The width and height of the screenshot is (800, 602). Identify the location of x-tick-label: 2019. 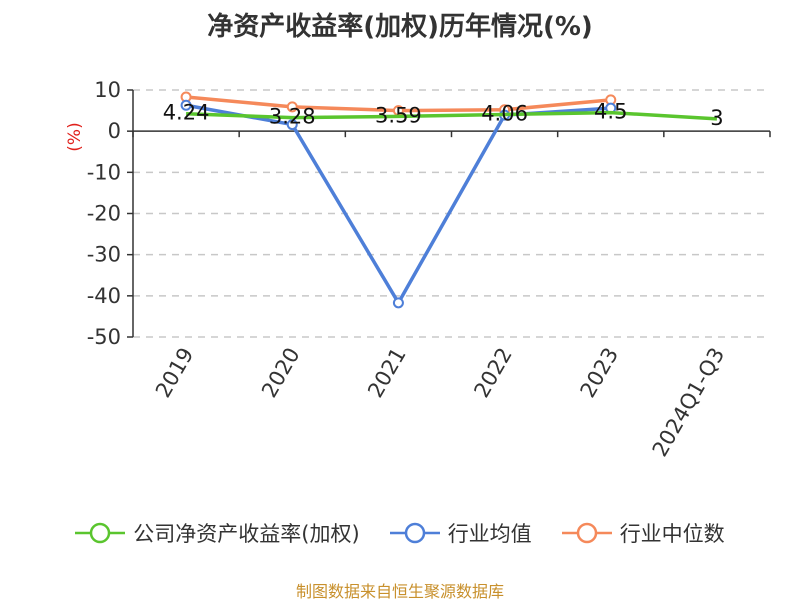
(175, 373).